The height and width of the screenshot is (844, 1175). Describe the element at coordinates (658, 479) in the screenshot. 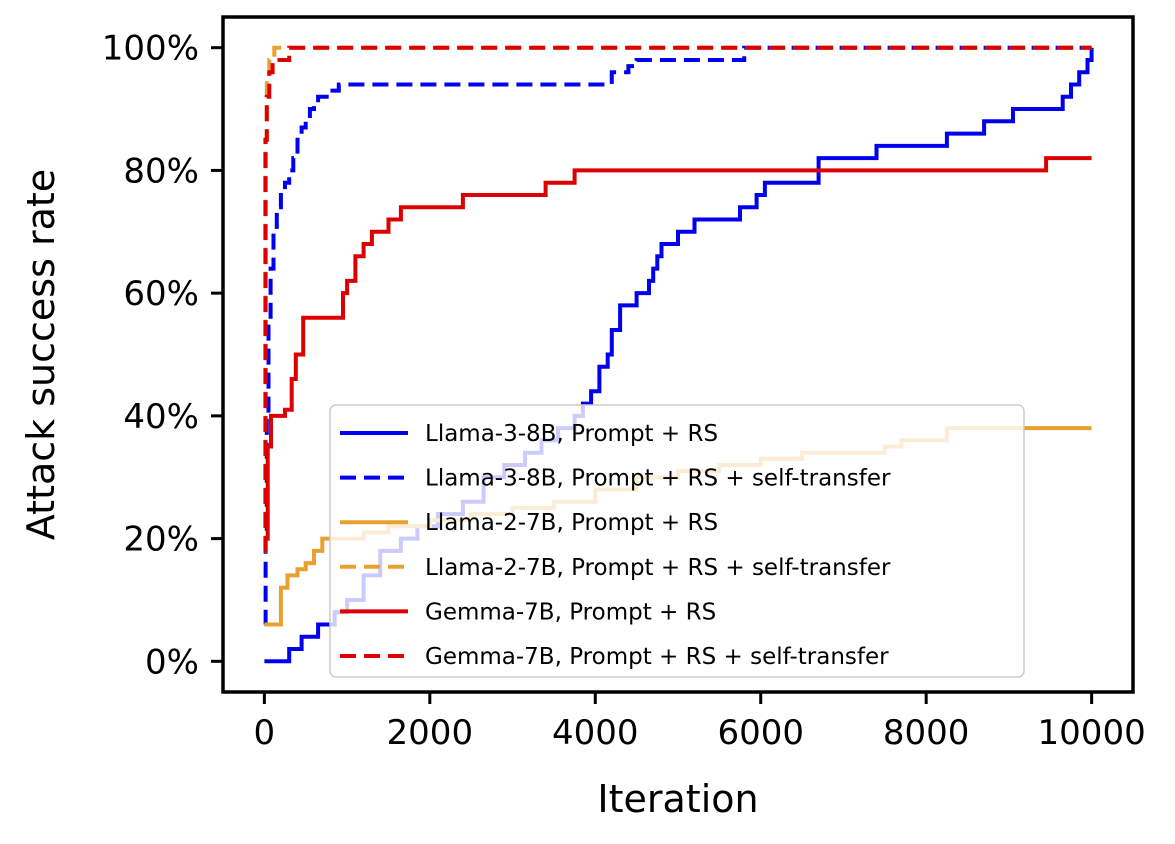

I see `legend-entry: Llama-3-8B, Prompt + RS + self-transfer` at that location.